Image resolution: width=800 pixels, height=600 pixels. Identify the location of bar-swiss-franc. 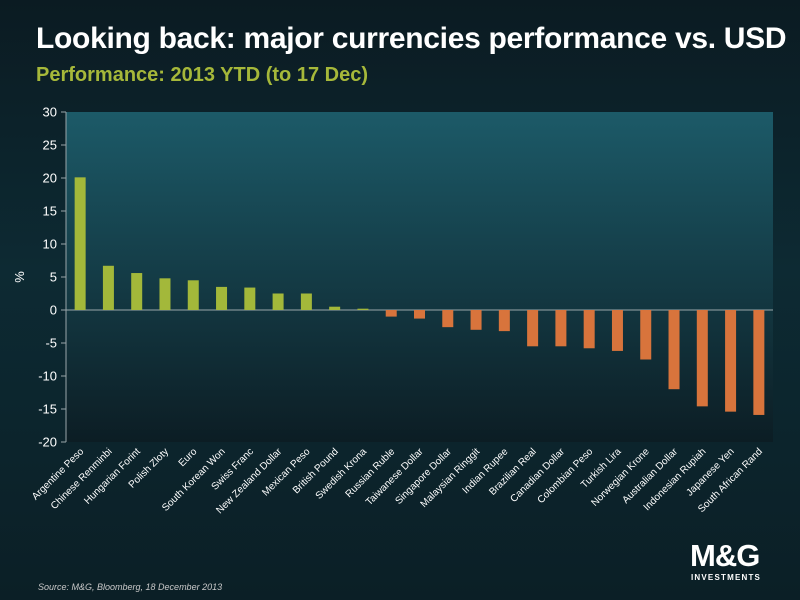
(250, 298).